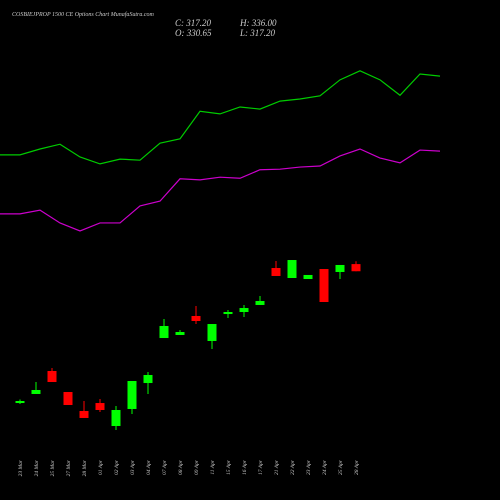 The width and height of the screenshot is (500, 500). What do you see at coordinates (36, 467) in the screenshot?
I see `x-tick-label: 24 Mar` at bounding box center [36, 467].